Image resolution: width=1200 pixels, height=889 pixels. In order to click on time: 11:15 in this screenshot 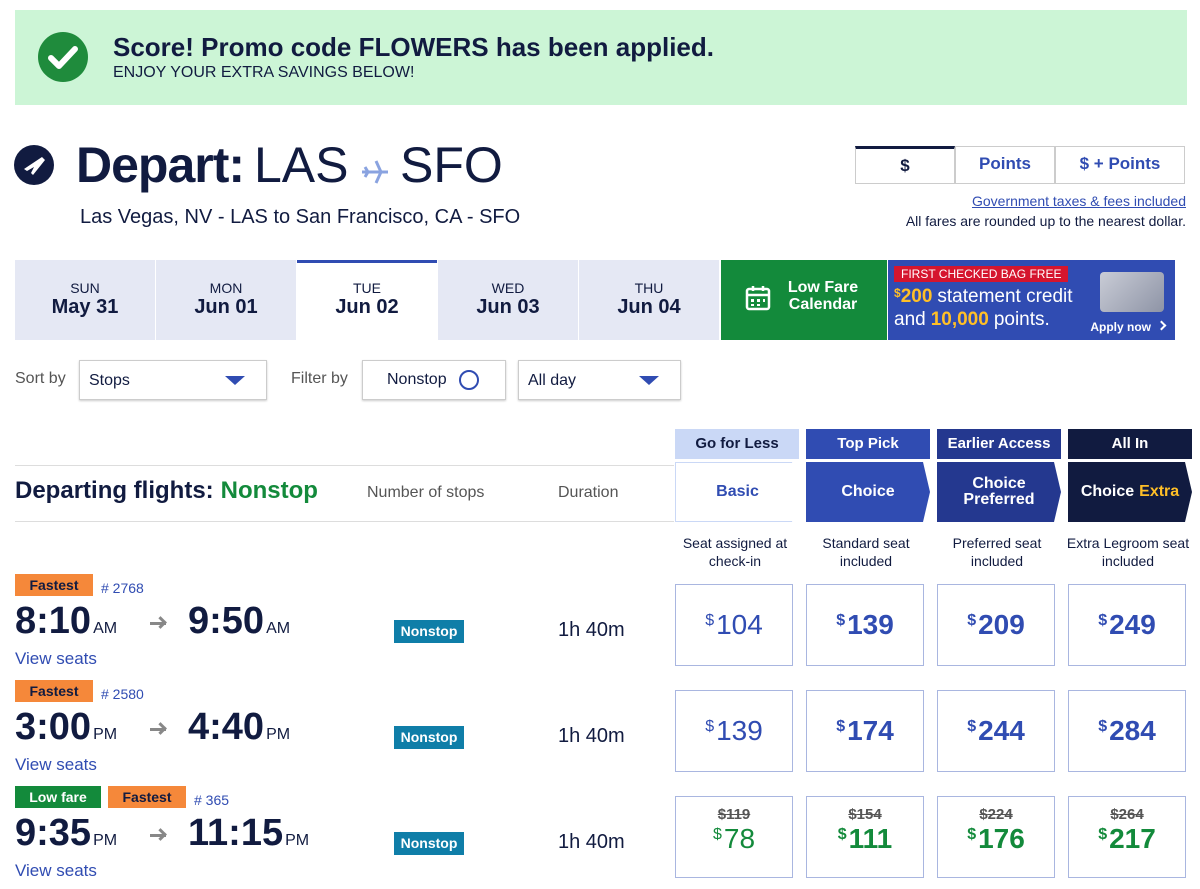, I will do `click(236, 833)`.